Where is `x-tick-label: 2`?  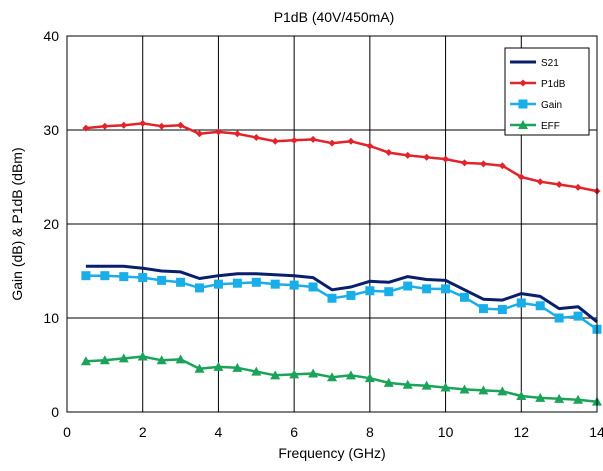 x-tick-label: 2 is located at coordinates (143, 432).